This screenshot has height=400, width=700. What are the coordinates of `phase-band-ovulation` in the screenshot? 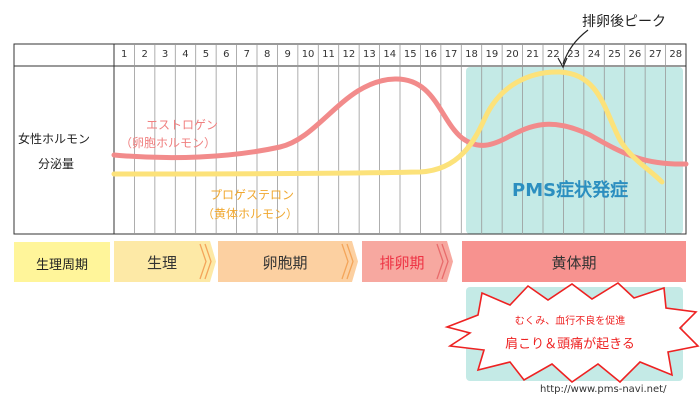 It's located at (407, 261).